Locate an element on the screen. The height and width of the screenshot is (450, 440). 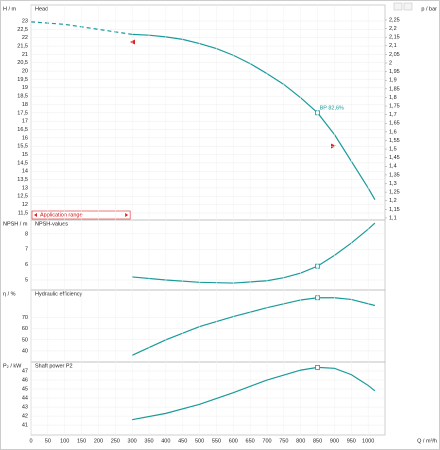
x-tick-label: 900 is located at coordinates (334, 441).